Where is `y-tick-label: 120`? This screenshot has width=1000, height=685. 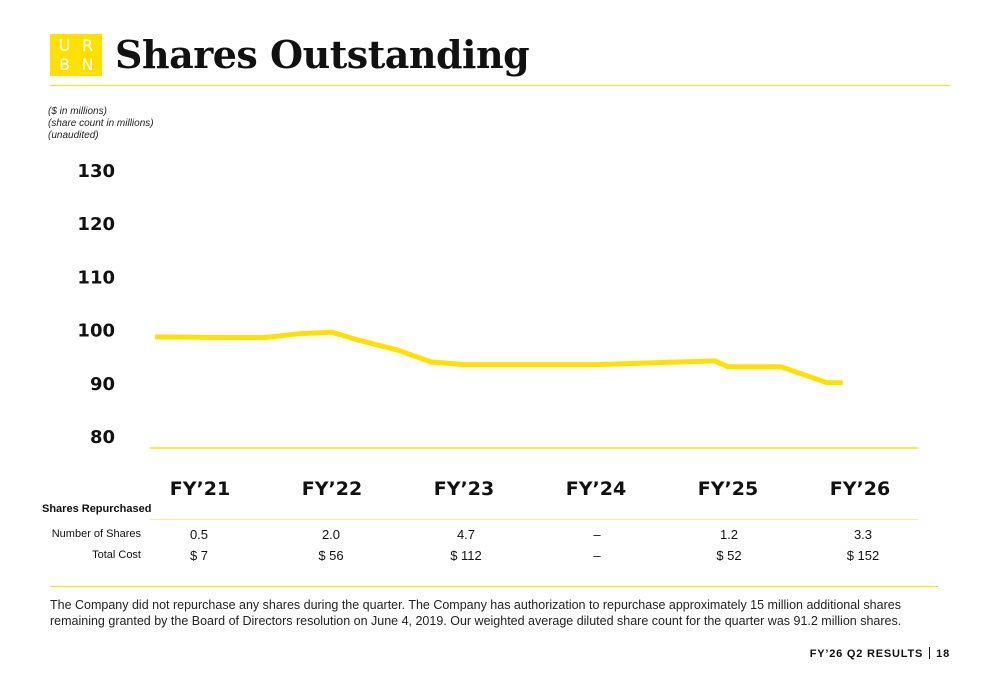
y-tick-label: 120 is located at coordinates (96, 224).